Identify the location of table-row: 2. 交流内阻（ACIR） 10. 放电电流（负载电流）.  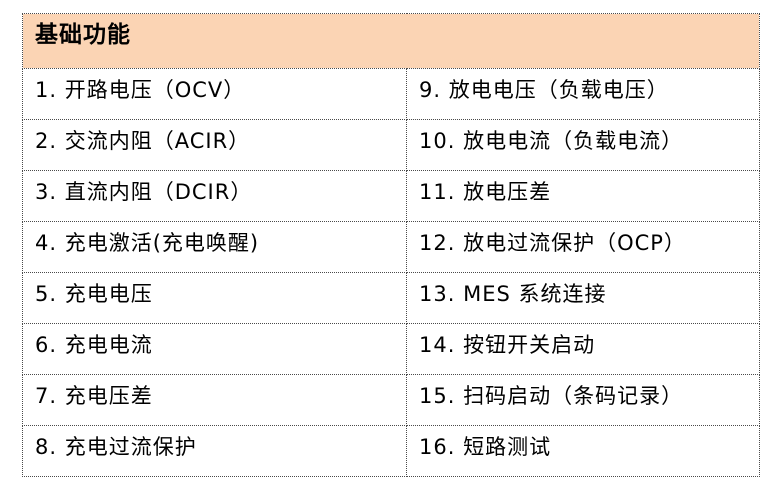
(391, 145).